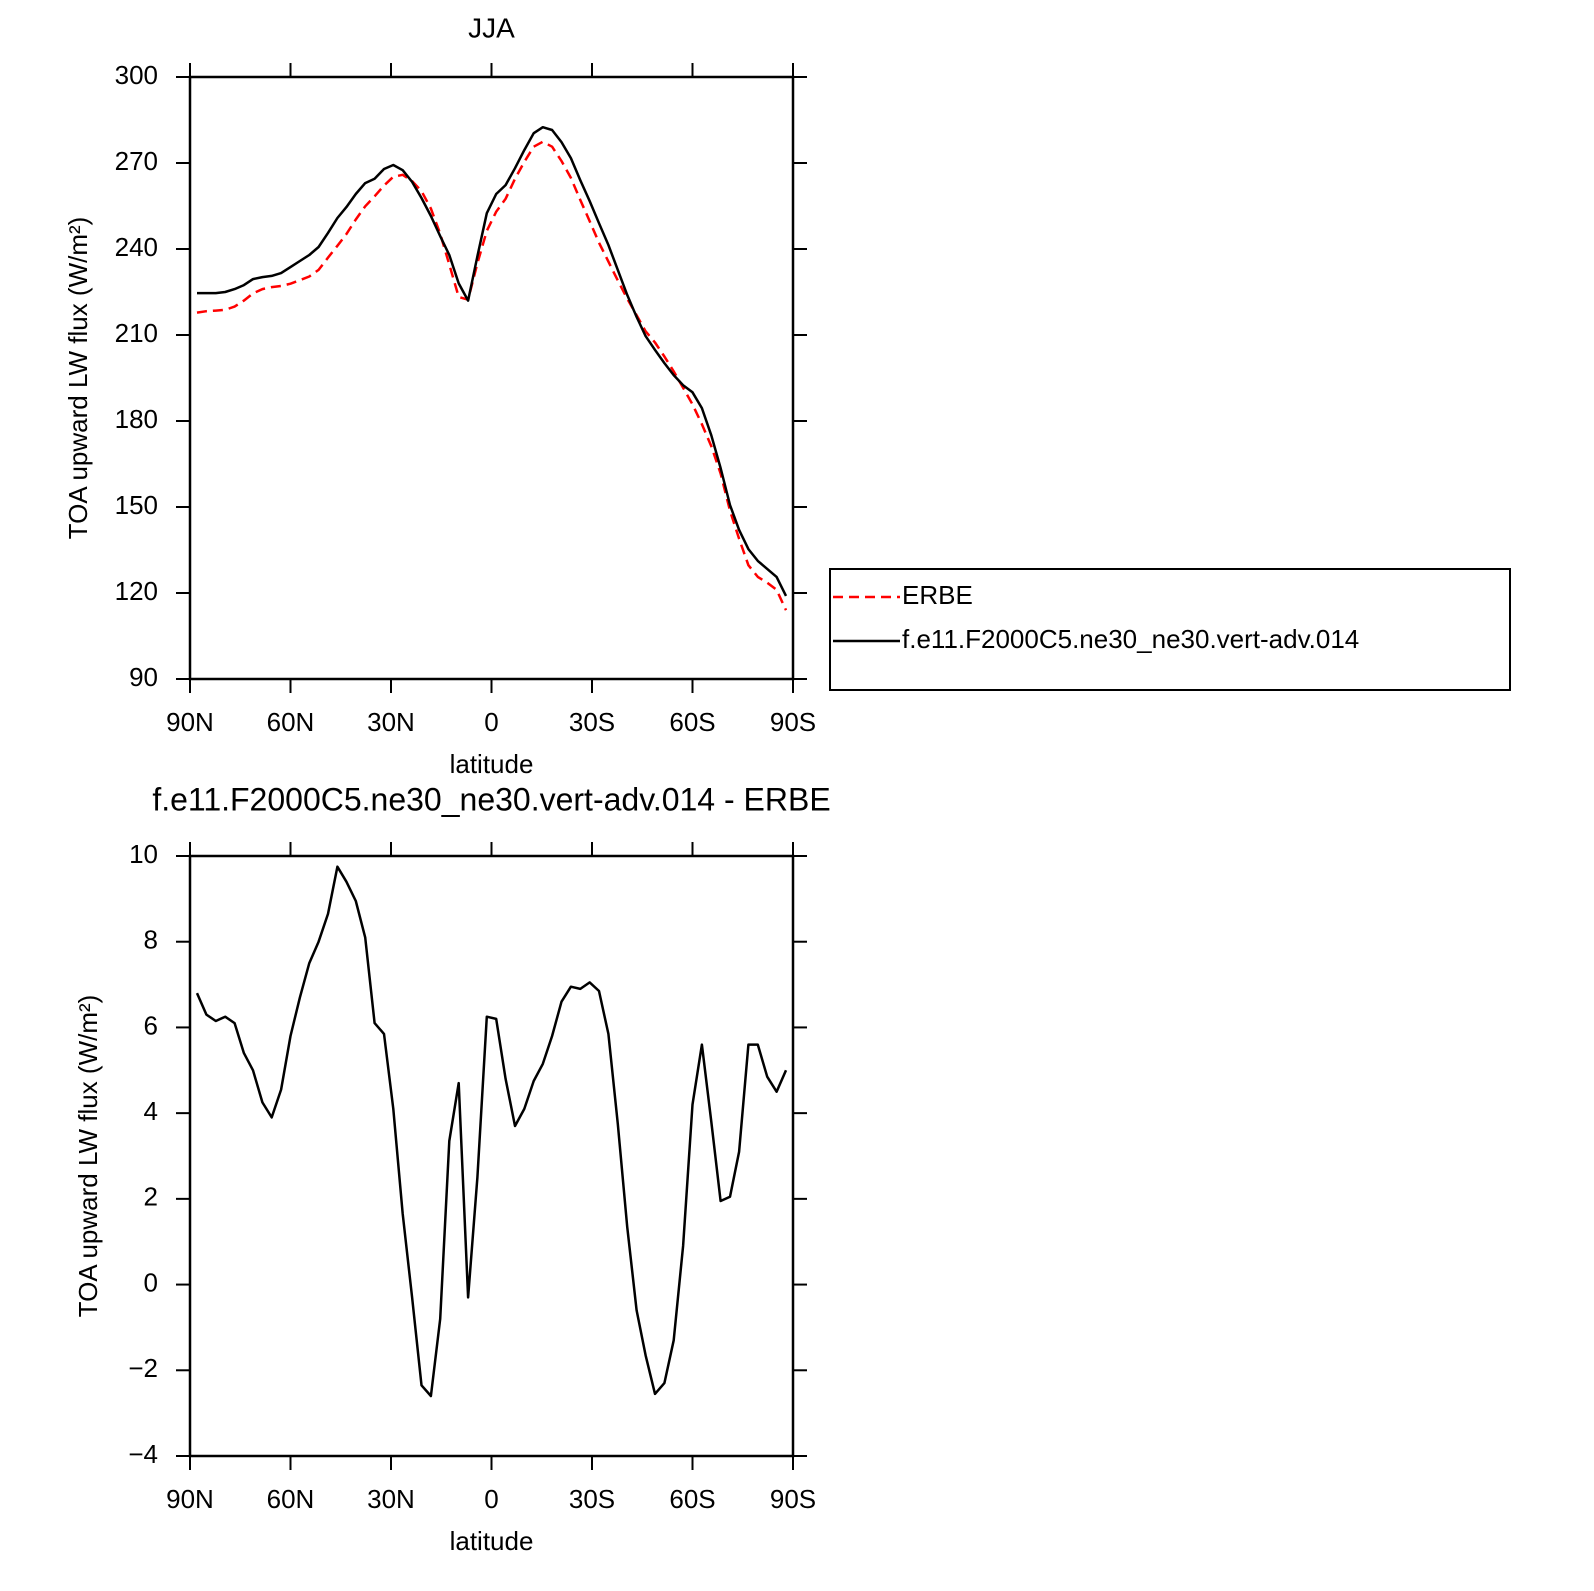  Describe the element at coordinates (136, 75) in the screenshot. I see `y-tick-label: 300` at that location.